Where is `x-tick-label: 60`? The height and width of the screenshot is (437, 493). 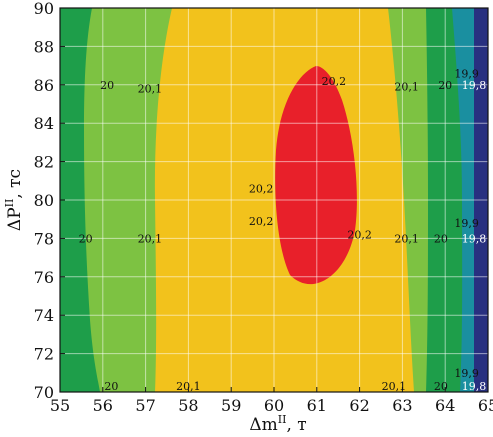 x-tick-label: 60 is located at coordinates (274, 405).